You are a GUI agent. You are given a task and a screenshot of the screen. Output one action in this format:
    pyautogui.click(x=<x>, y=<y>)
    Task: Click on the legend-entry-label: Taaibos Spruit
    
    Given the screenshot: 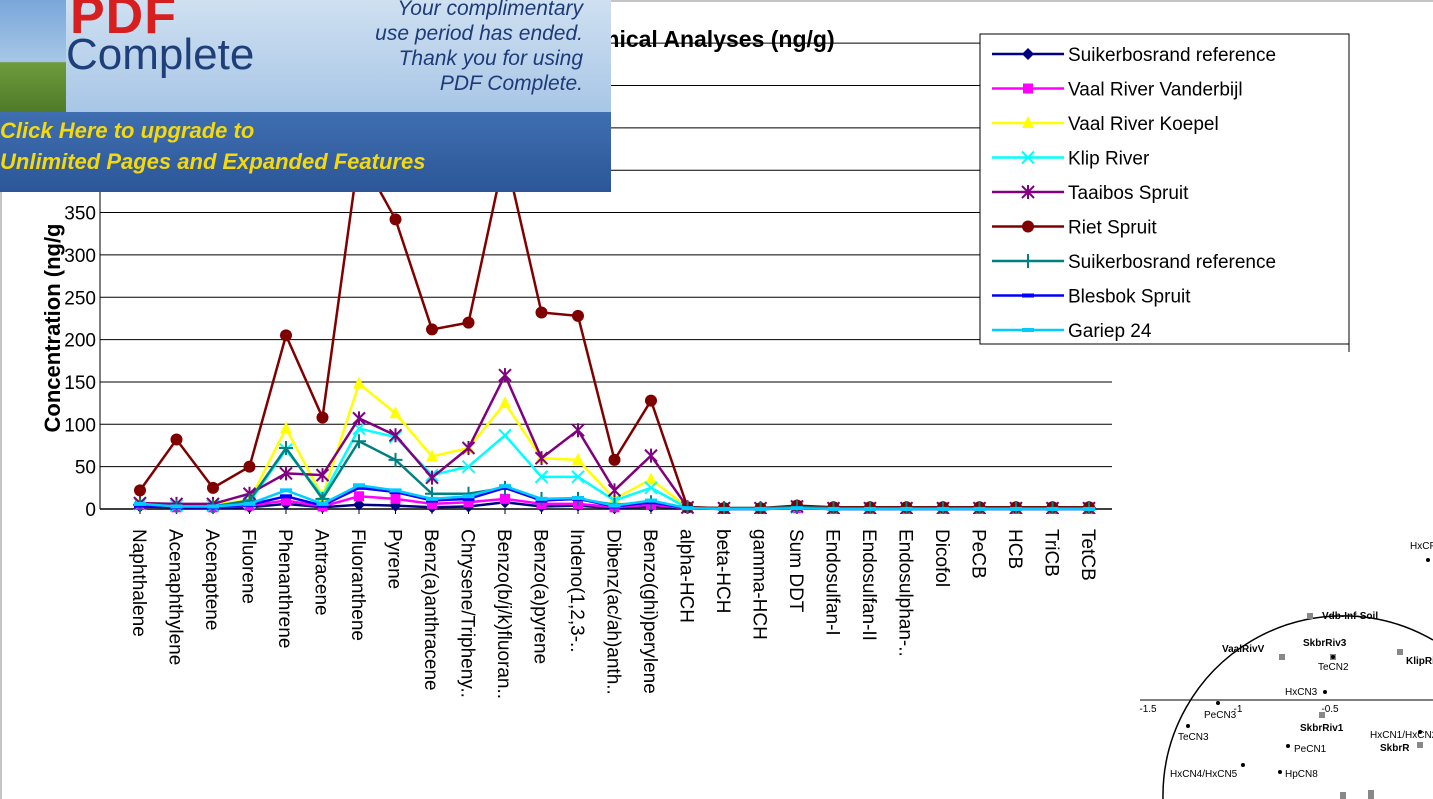 What is the action you would take?
    pyautogui.click(x=1128, y=193)
    